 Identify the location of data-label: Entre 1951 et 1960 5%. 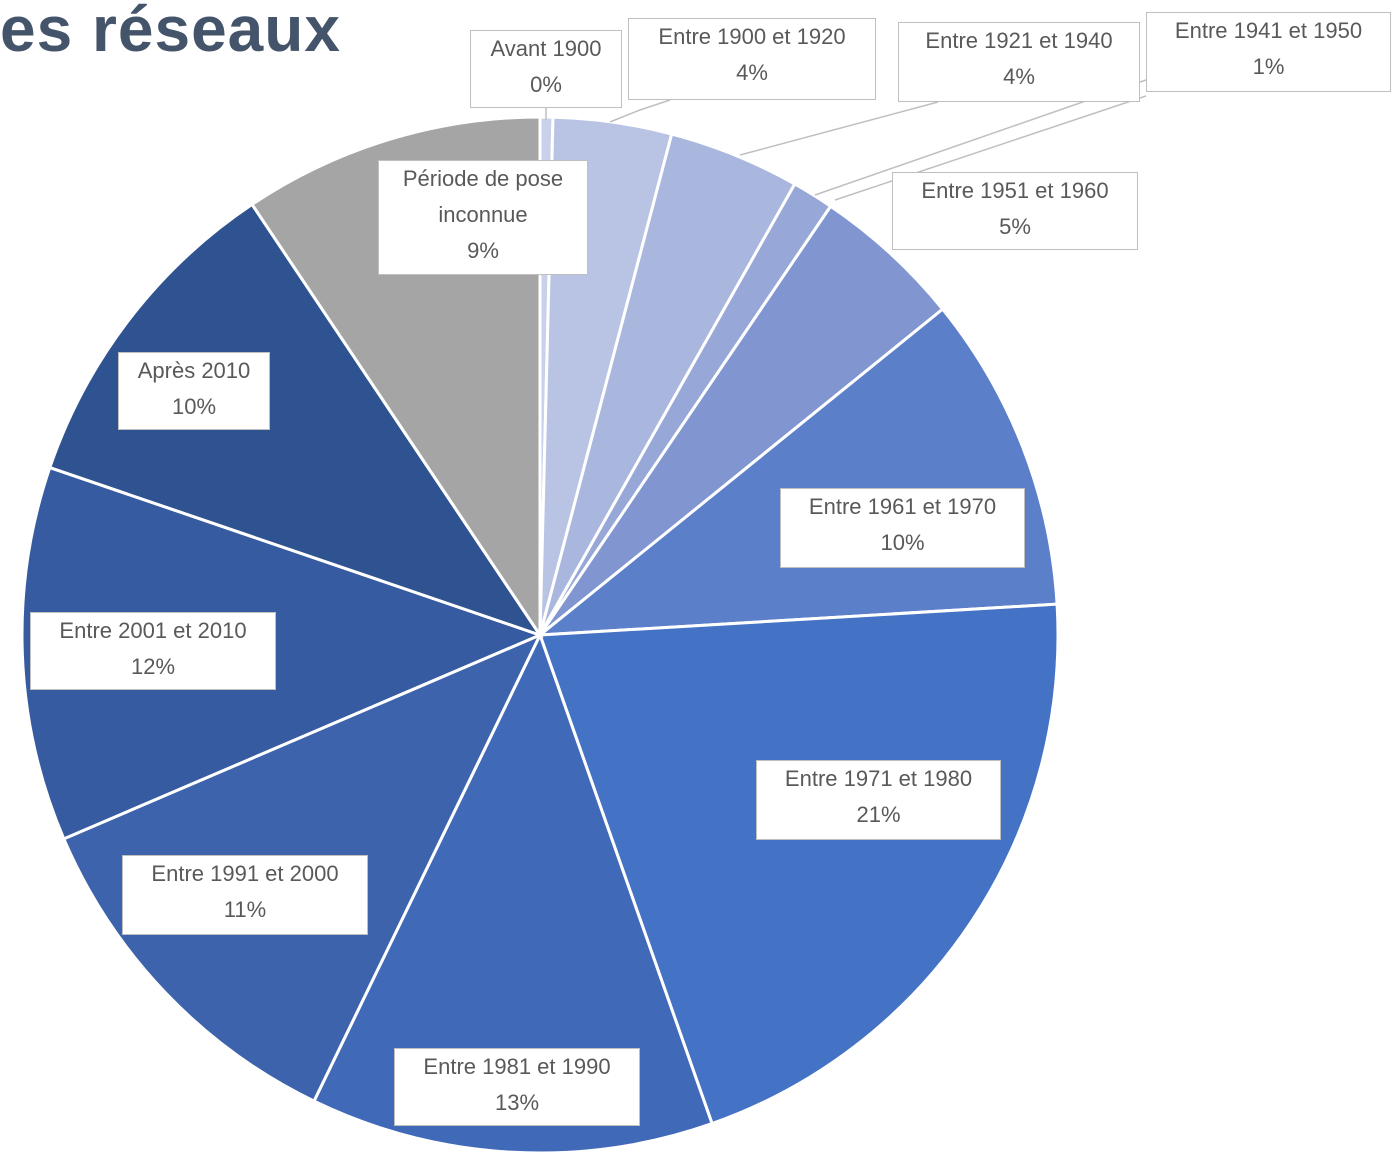
(1015, 211).